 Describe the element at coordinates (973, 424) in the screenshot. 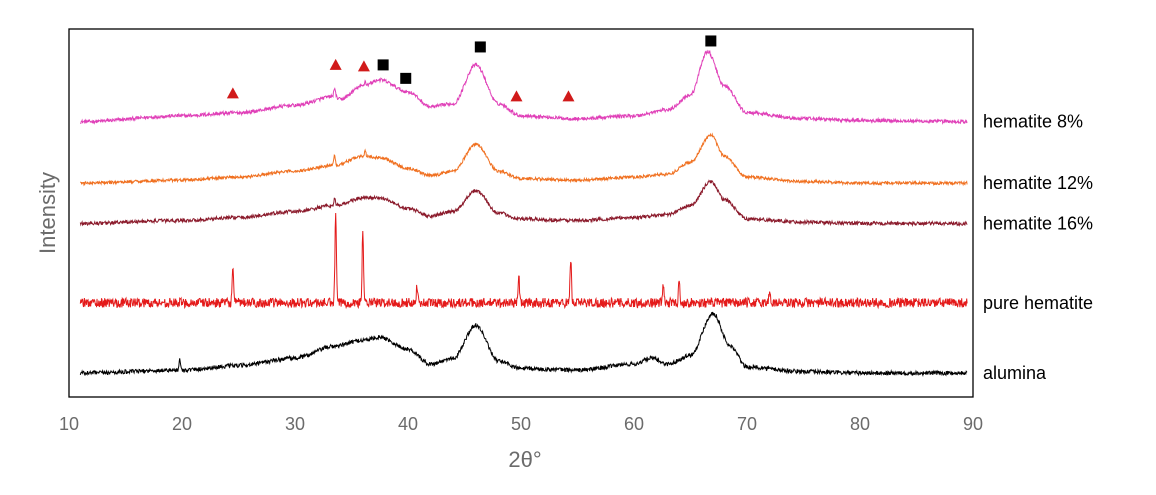

I see `x-tick-label: 90` at that location.